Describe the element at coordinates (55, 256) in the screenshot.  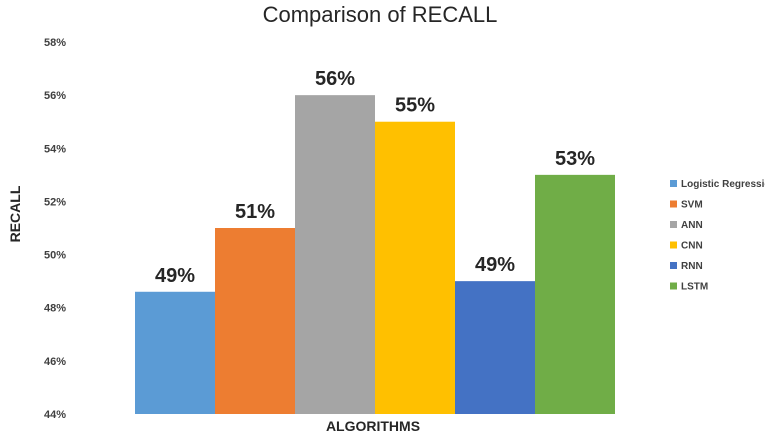
I see `y-tick-label: 50%` at that location.